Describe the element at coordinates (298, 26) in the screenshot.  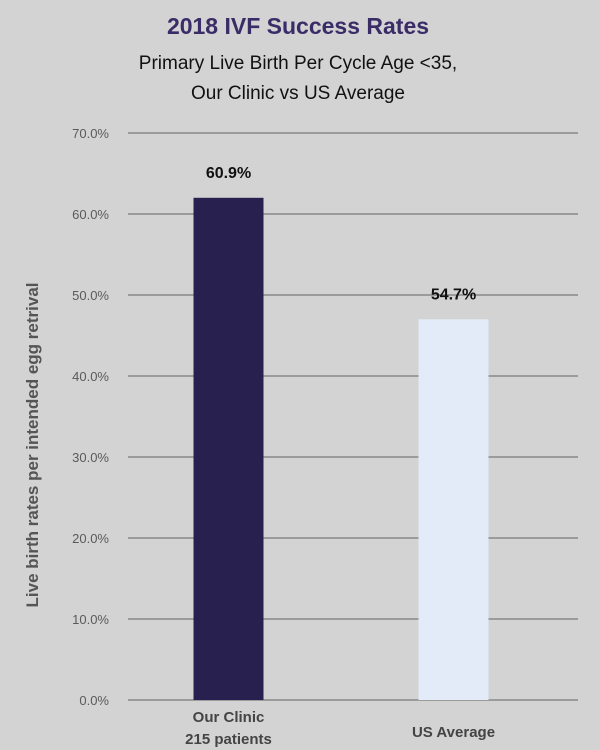
I see `chart-title: 2018 IVF Success Rates` at that location.